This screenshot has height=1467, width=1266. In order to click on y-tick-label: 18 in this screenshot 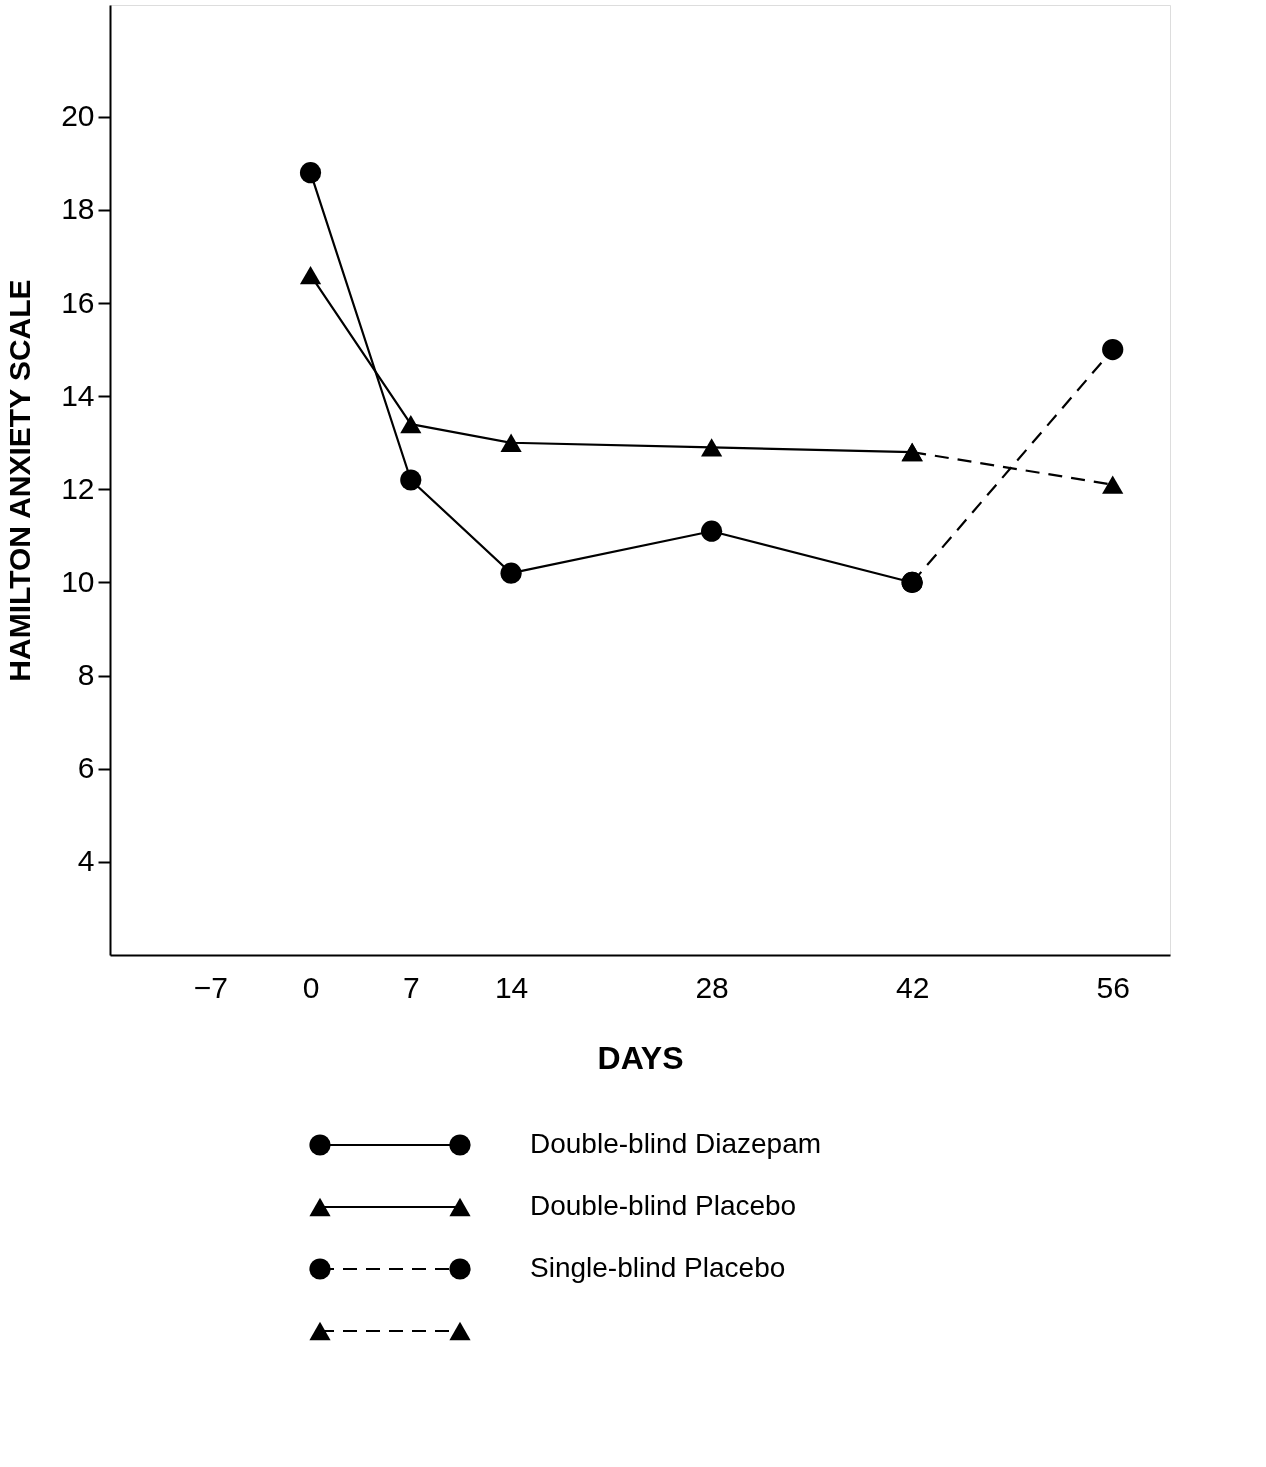, I will do `click(78, 209)`.